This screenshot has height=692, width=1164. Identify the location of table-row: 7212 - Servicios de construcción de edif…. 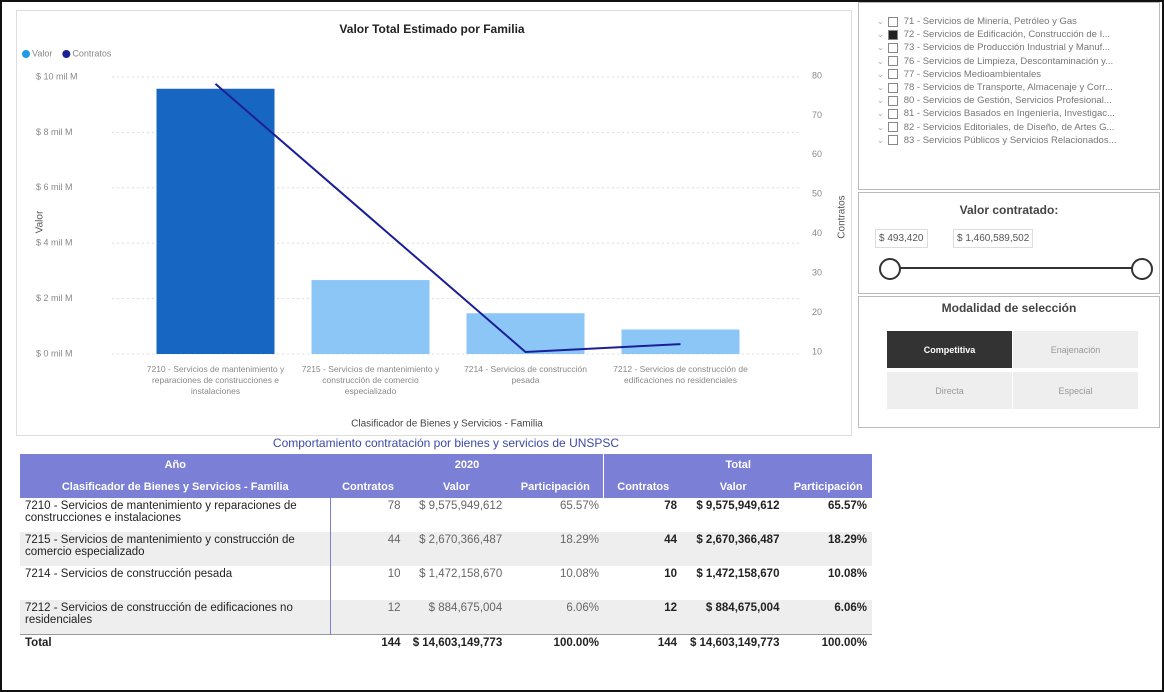
(446, 617).